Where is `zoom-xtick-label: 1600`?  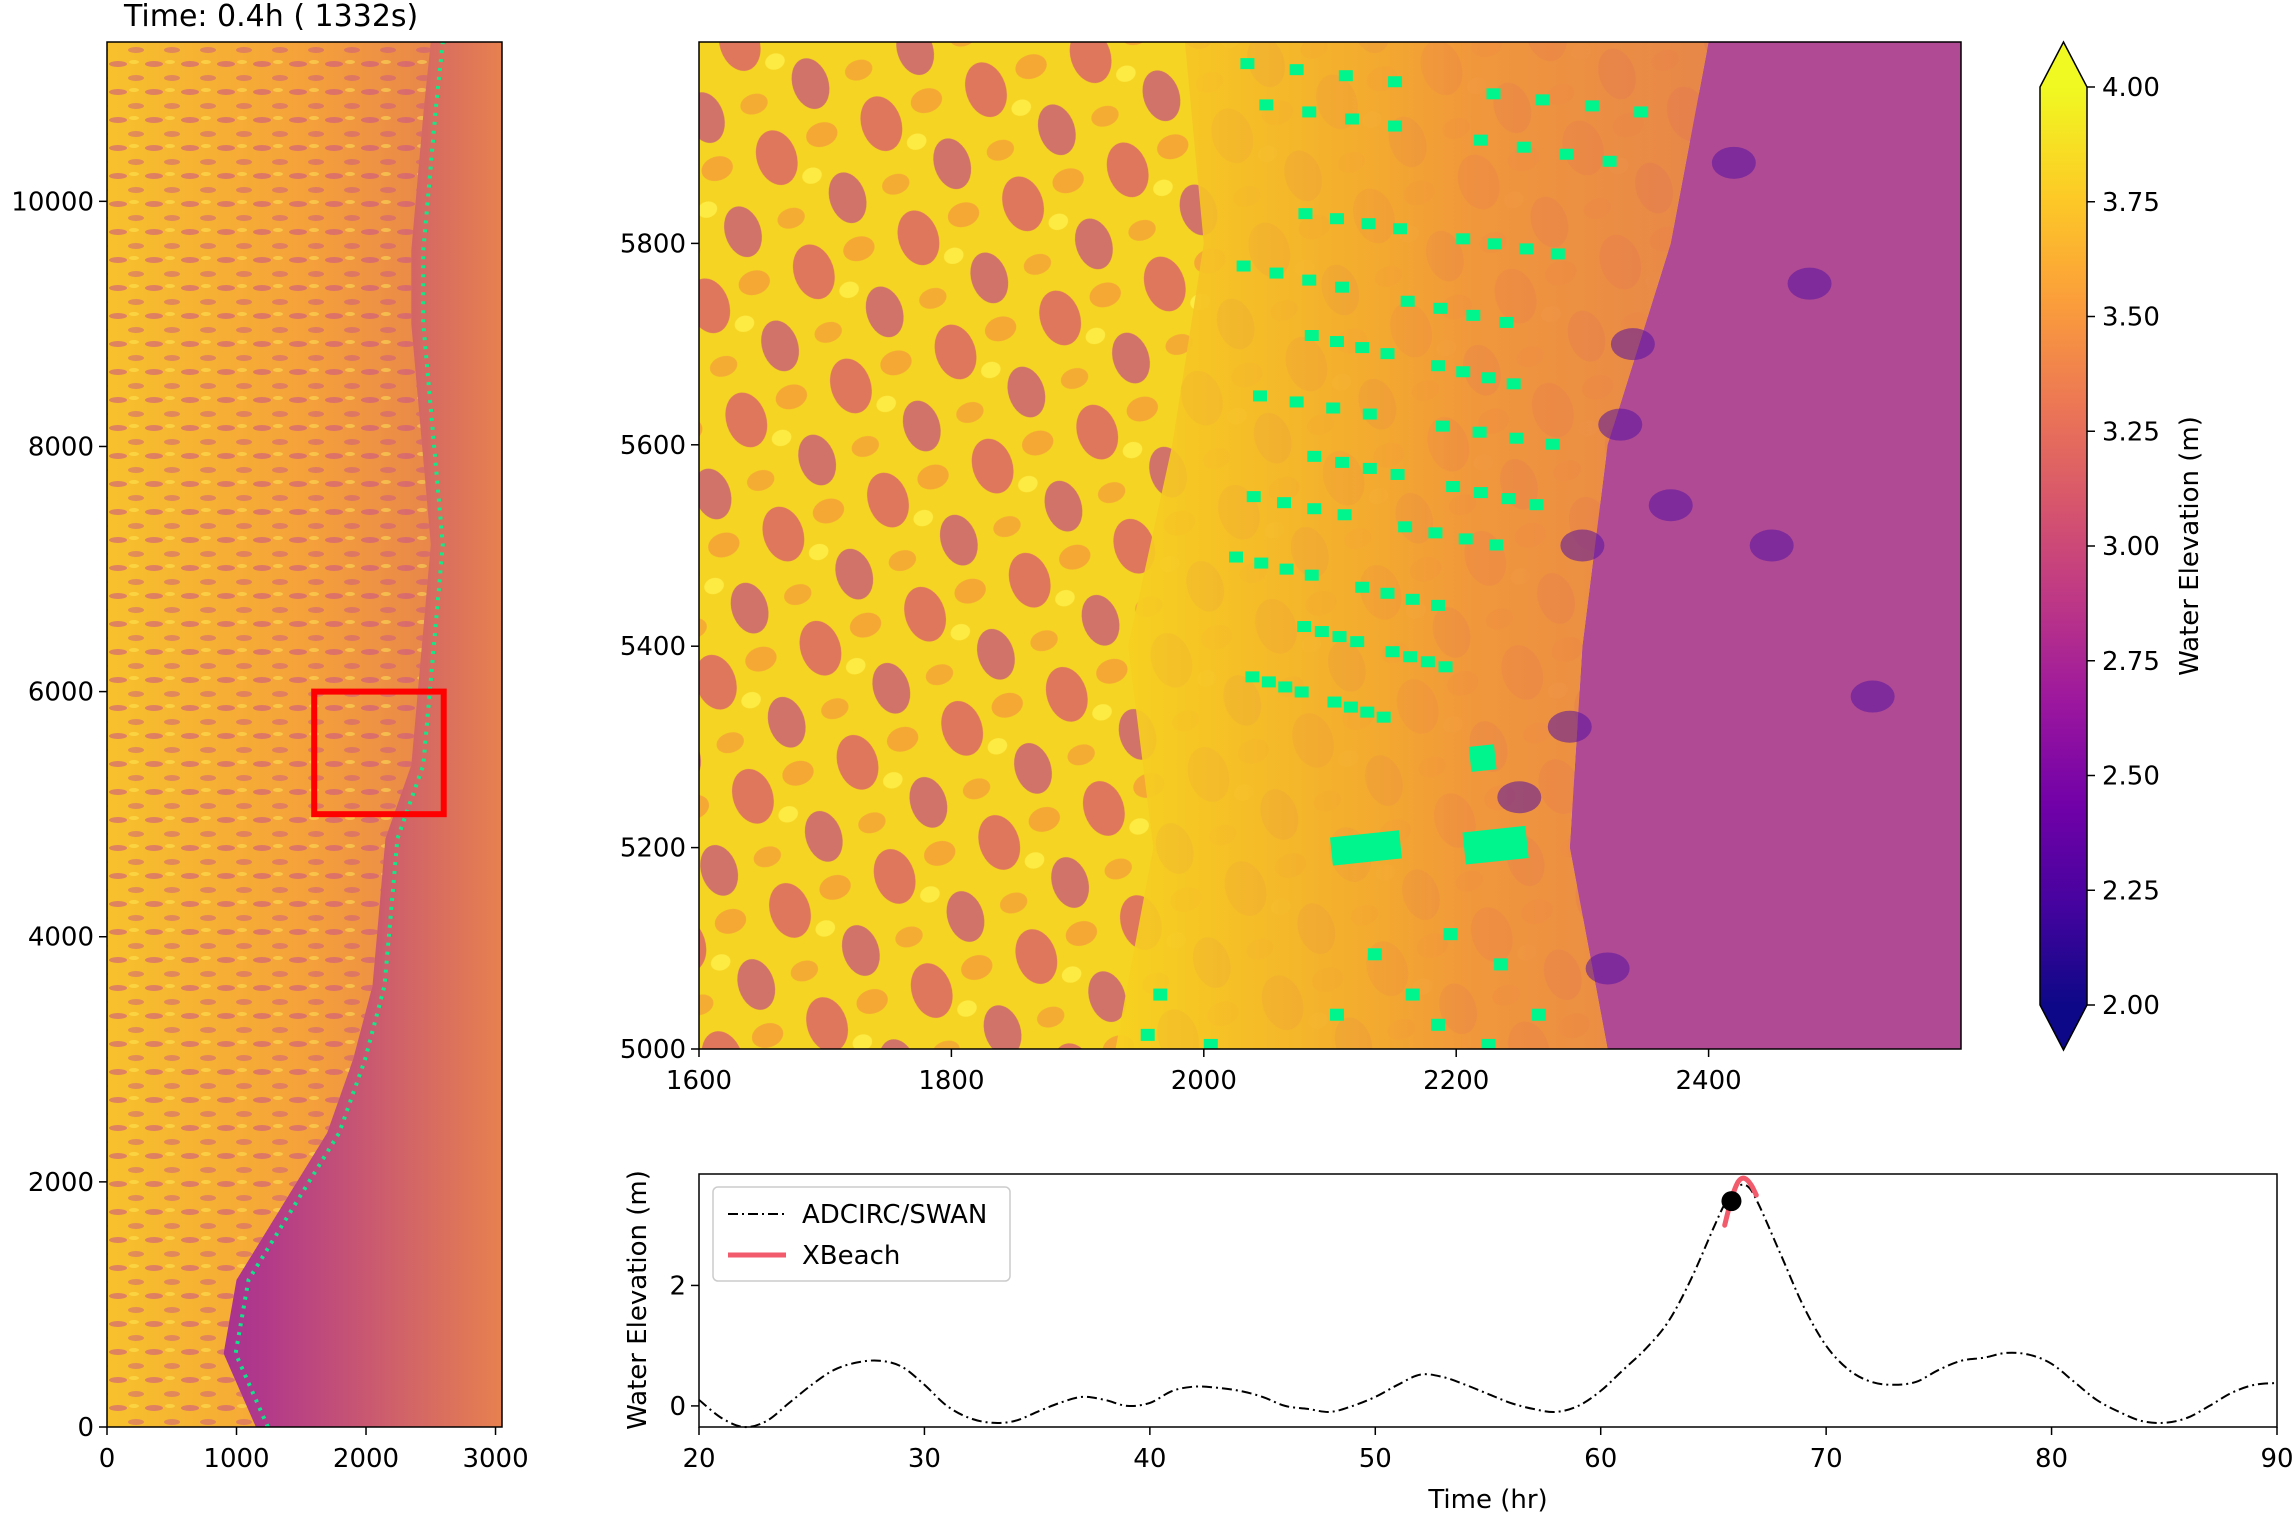 zoom-xtick-label: 1600 is located at coordinates (699, 1081).